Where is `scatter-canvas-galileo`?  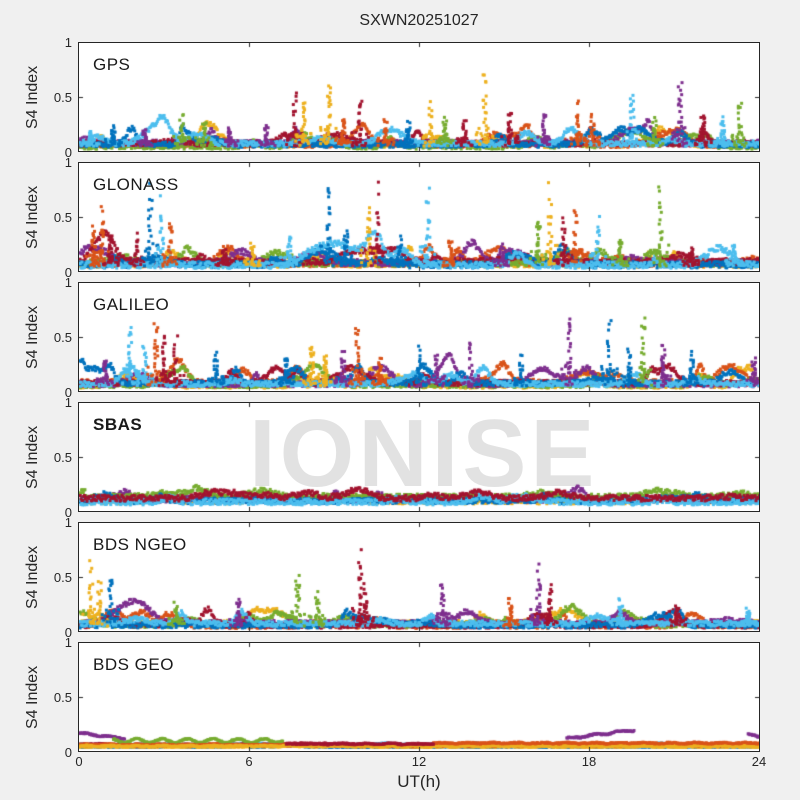
scatter-canvas-galileo is located at coordinates (419, 337).